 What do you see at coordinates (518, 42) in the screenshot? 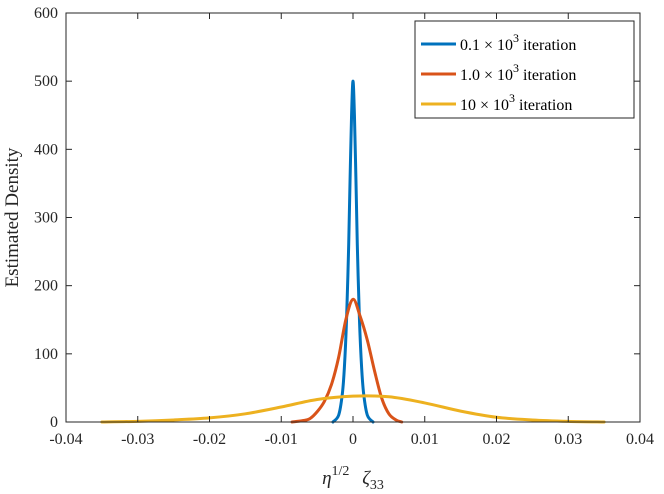
I see `legend-label-1: 0.1 × 103 iteration` at bounding box center [518, 42].